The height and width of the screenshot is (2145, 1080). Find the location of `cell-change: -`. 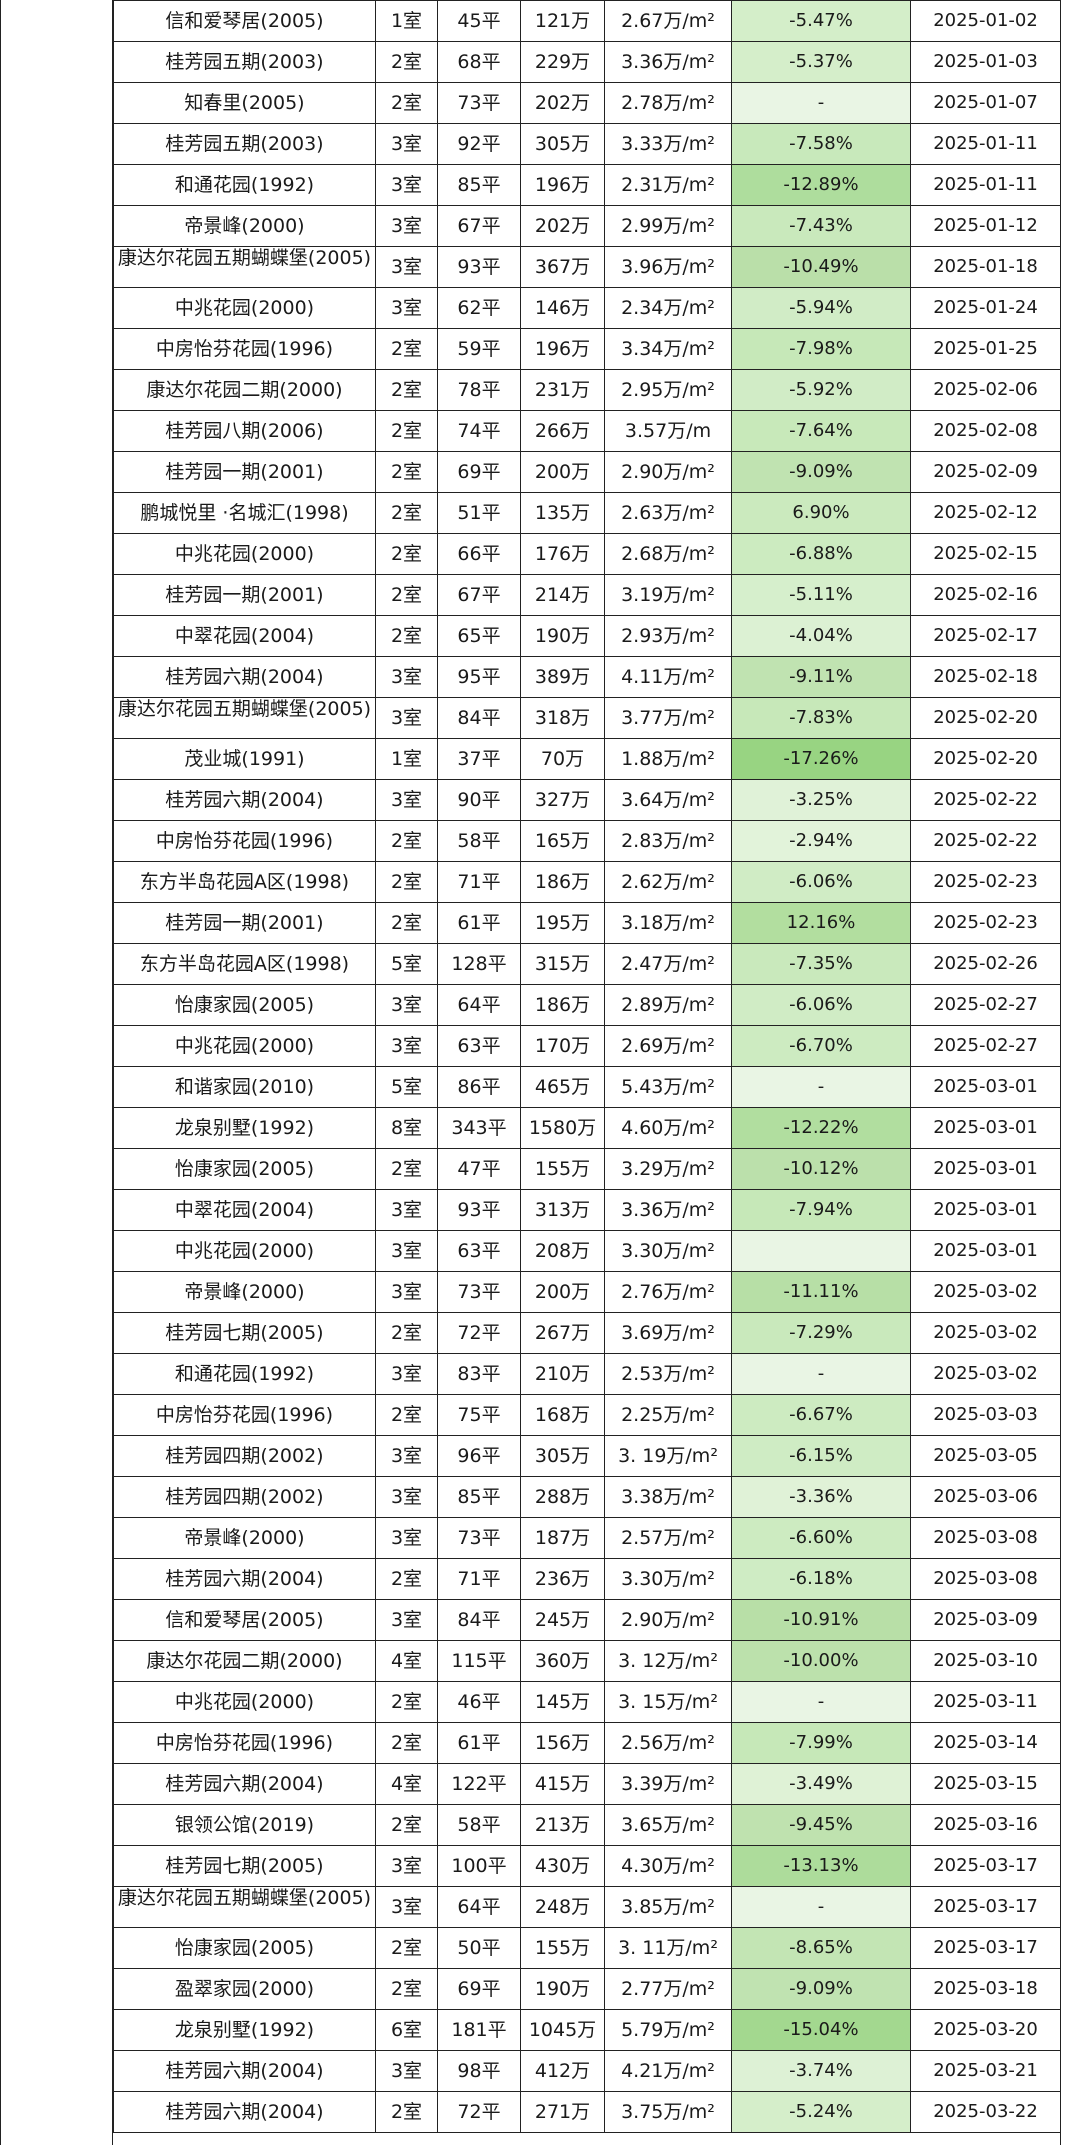

cell-change: - is located at coordinates (821, 103).